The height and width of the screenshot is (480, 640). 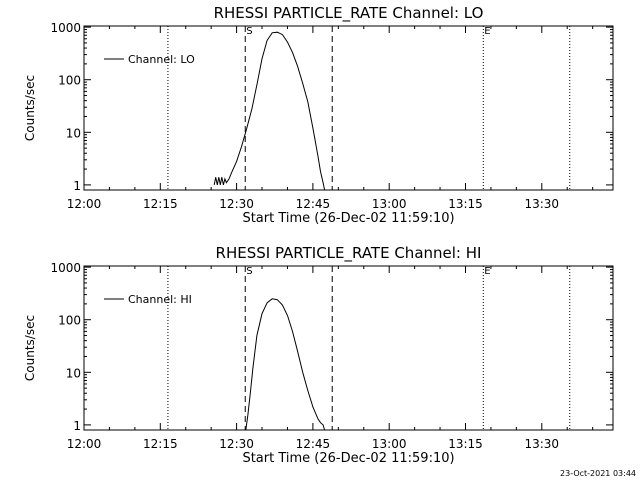 I want to click on legend-label: Channel: HI, so click(x=160, y=299).